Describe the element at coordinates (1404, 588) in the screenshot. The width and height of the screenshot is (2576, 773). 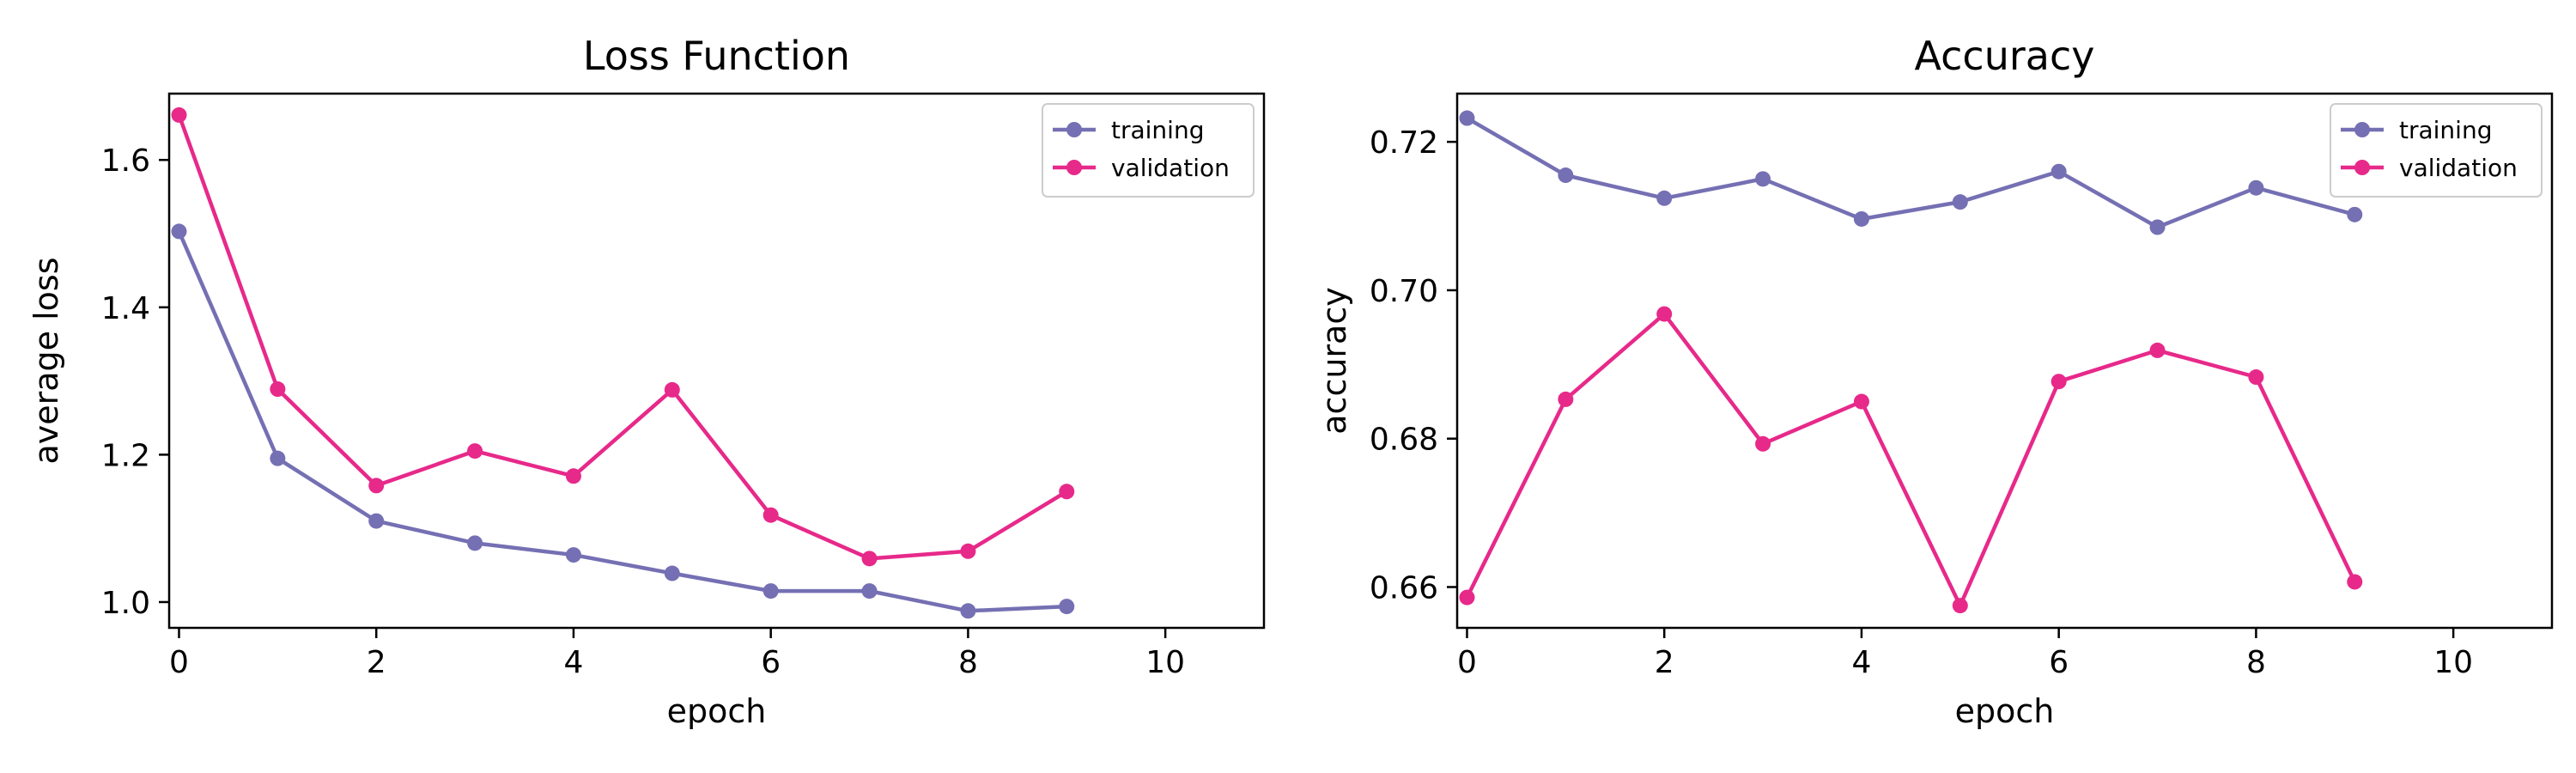
I see `y-tick-label: 0.66` at that location.